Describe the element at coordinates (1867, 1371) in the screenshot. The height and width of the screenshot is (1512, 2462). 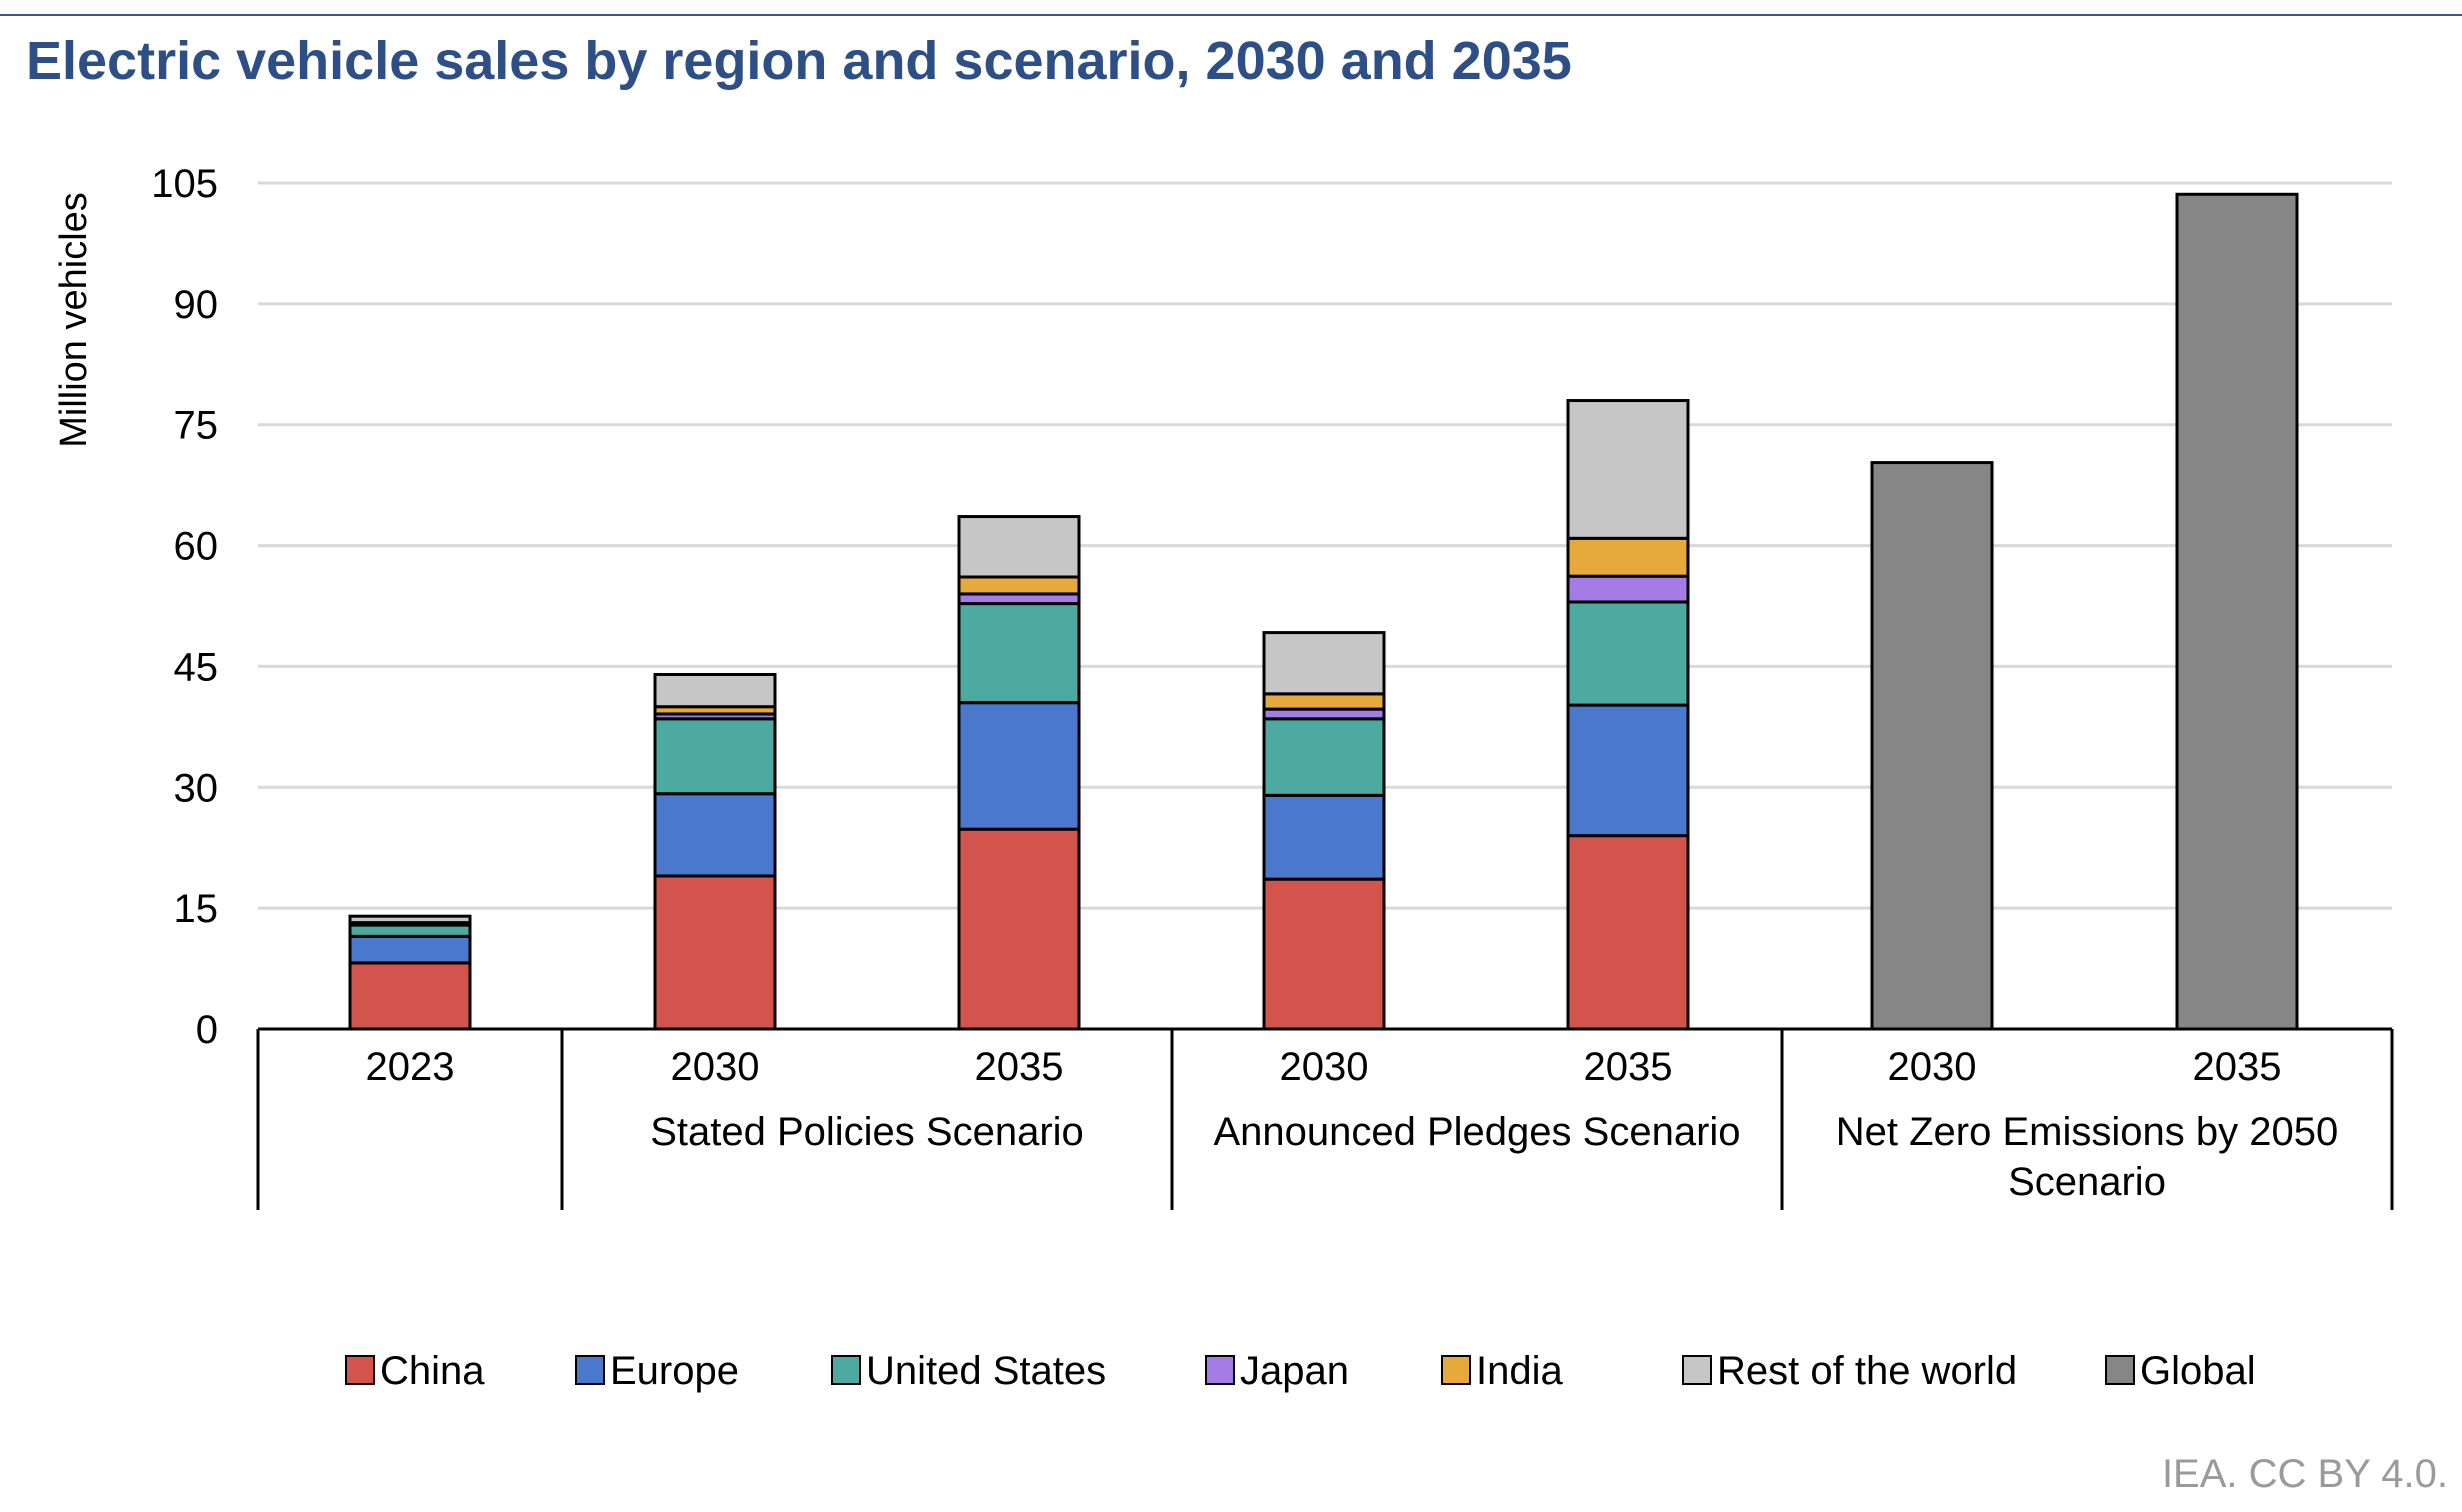
I see `legend-label: Rest of the world` at that location.